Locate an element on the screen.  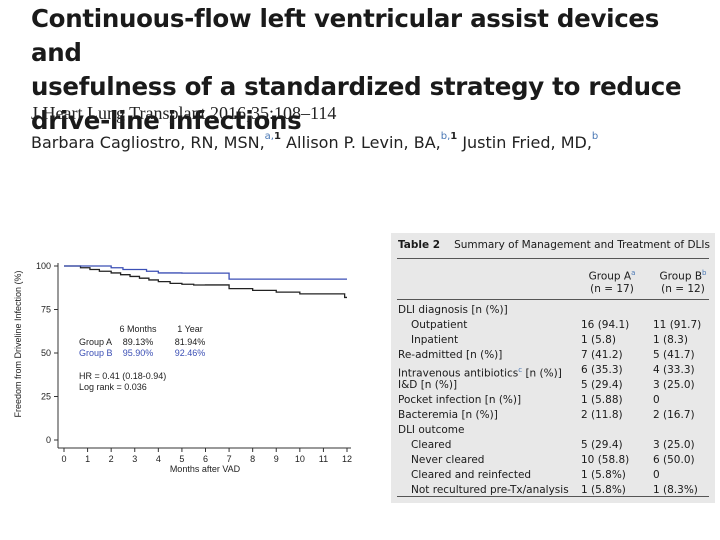
group-b-value: 11 (91.7) is located at coordinates (677, 325).